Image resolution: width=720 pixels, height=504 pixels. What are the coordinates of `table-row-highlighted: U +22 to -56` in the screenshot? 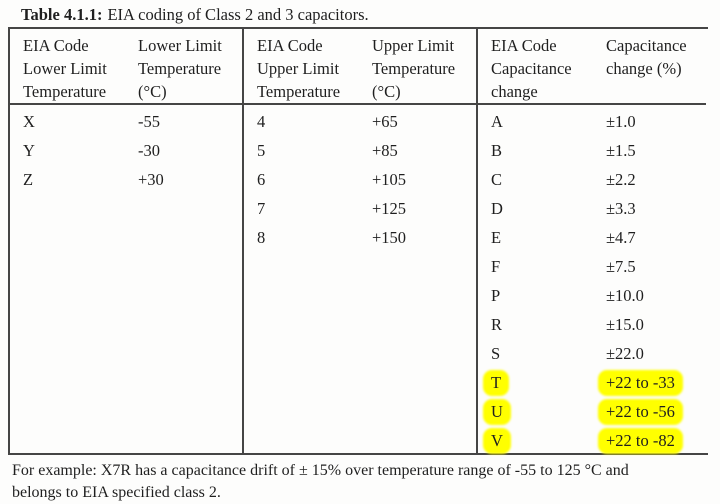 It's located at (592, 411).